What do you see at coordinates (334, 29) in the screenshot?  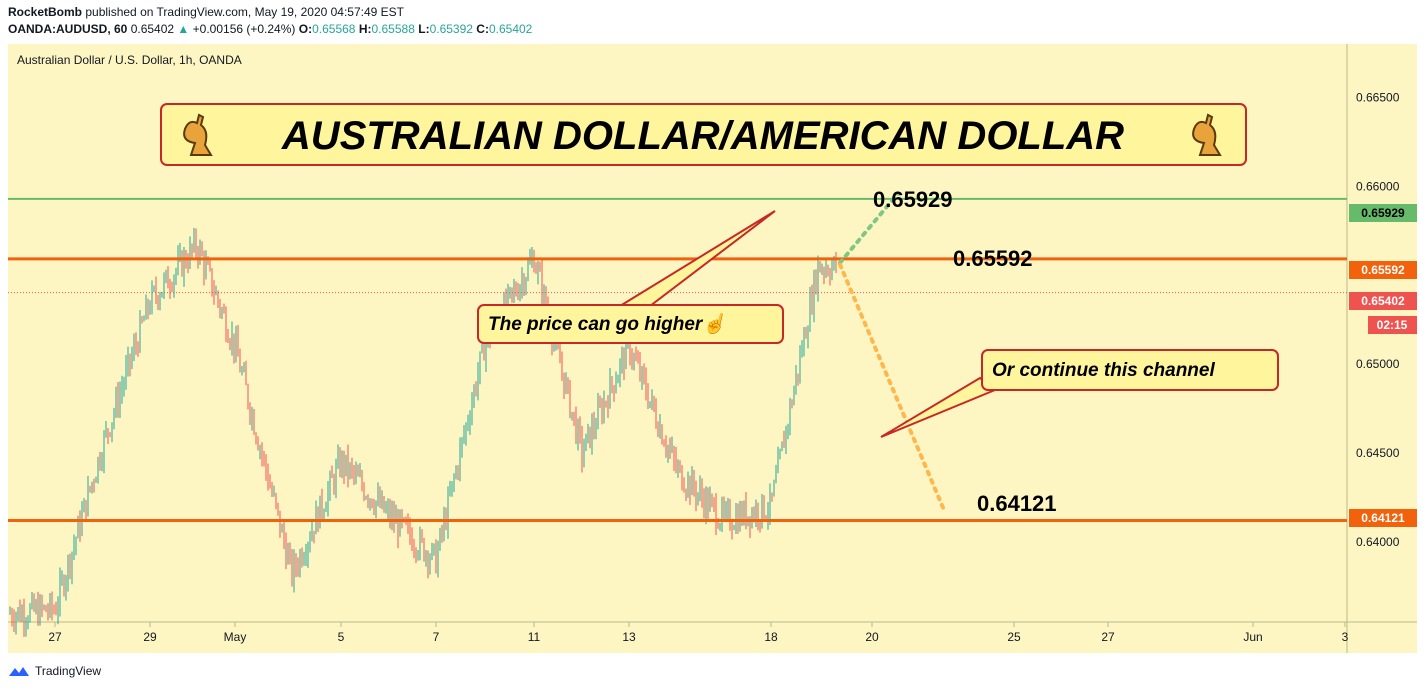 I see `open-value: 0.65568` at bounding box center [334, 29].